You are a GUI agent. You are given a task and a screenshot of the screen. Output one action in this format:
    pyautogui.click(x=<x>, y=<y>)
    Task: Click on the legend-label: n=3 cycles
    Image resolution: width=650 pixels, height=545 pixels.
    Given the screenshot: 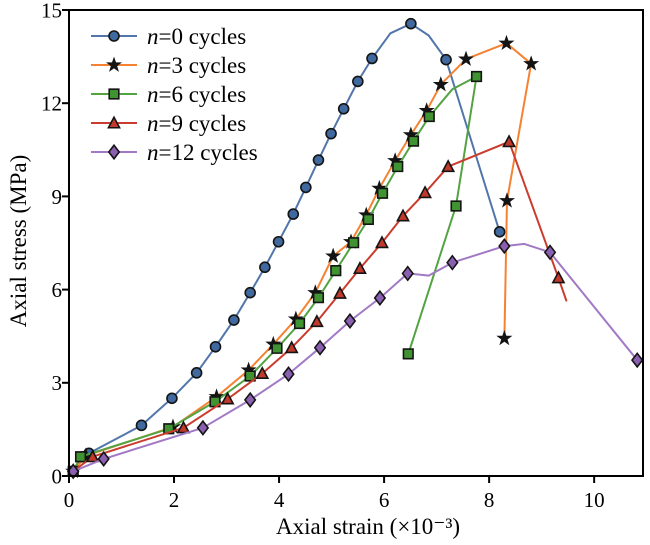 What is the action you would take?
    pyautogui.click(x=196, y=65)
    